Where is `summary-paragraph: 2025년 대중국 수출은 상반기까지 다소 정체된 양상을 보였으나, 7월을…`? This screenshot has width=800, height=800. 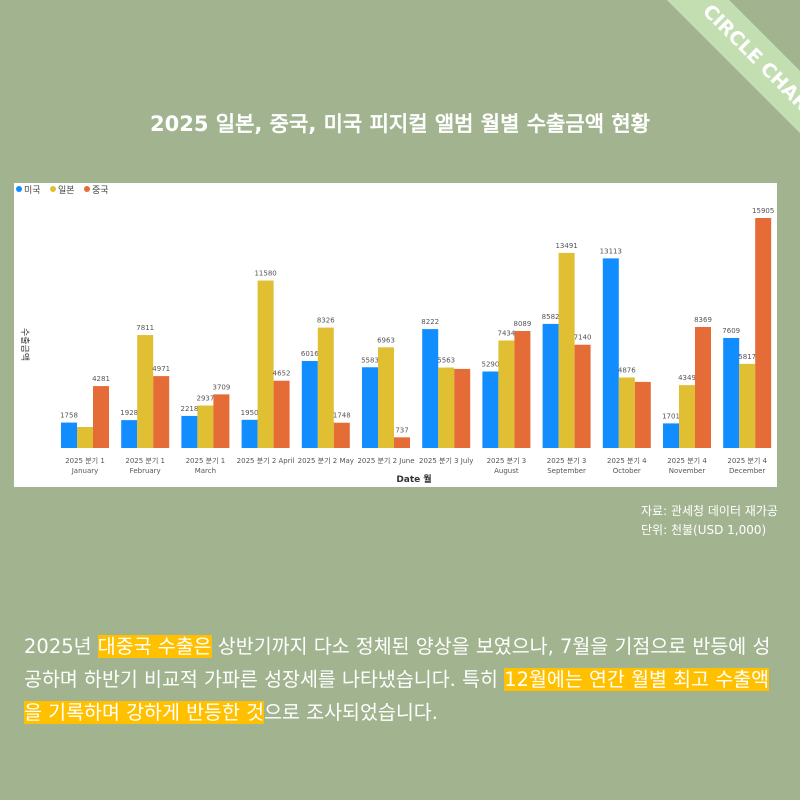
summary-paragraph: 2025년 대중국 수출은 상반기까지 다소 정체된 양상을 보였으나, 7월을… is located at coordinates (404, 679).